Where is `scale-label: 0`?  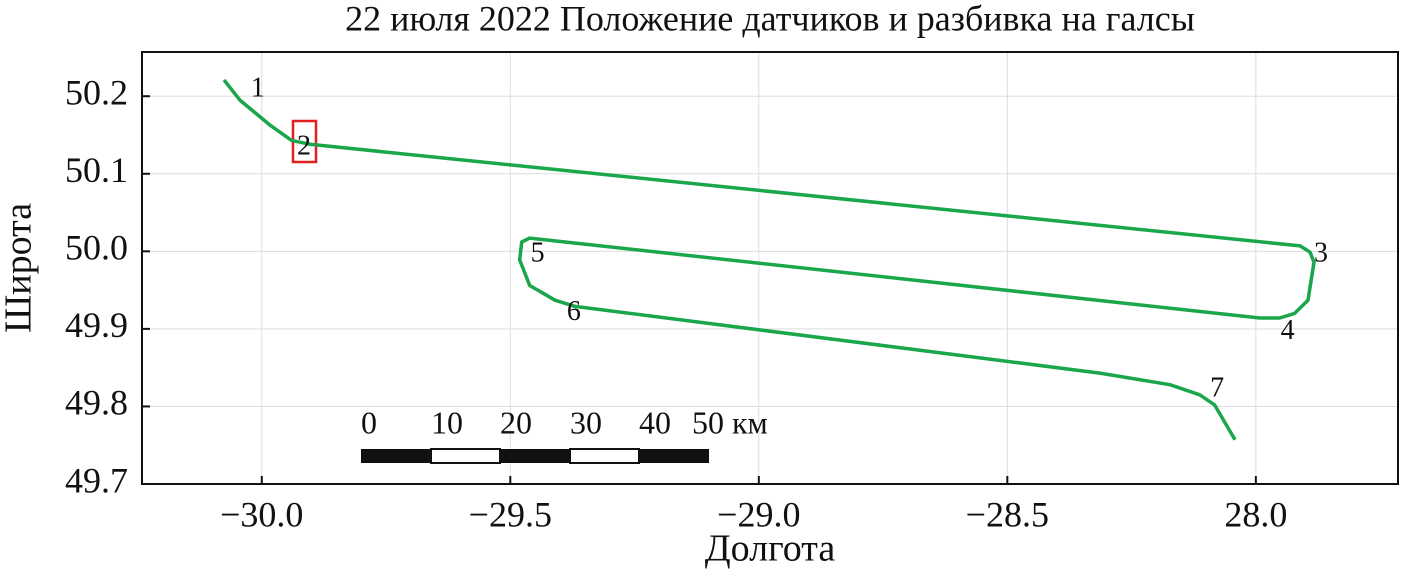
scale-label: 0 is located at coordinates (369, 422).